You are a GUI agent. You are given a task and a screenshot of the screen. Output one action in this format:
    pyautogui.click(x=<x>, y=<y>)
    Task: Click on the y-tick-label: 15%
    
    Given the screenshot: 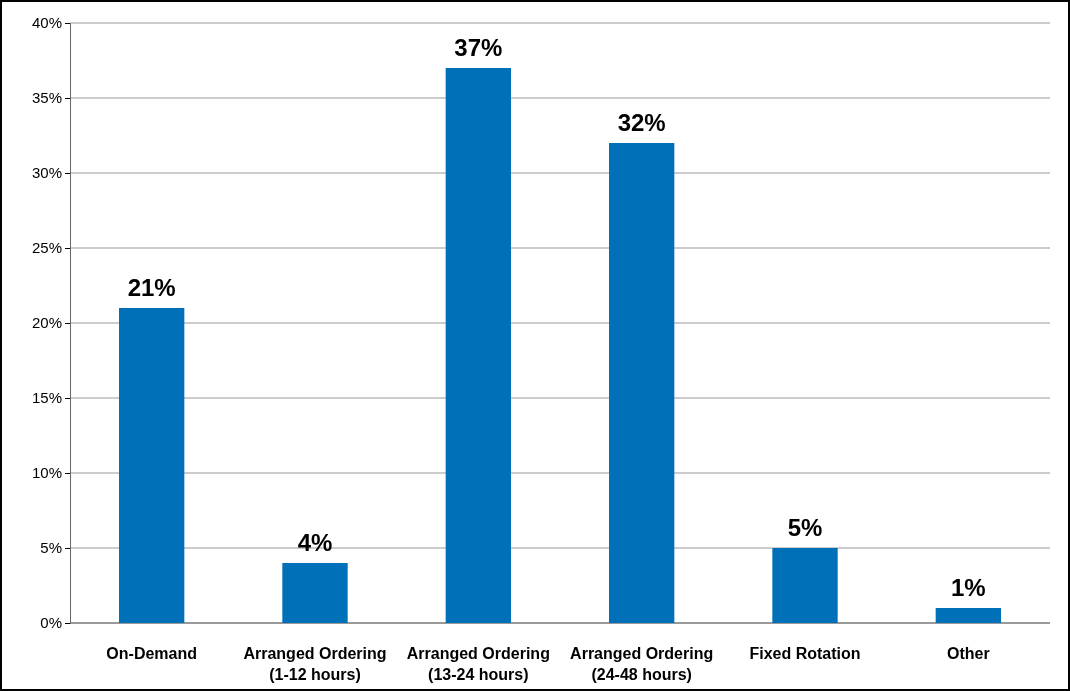 What is the action you would take?
    pyautogui.click(x=46, y=398)
    